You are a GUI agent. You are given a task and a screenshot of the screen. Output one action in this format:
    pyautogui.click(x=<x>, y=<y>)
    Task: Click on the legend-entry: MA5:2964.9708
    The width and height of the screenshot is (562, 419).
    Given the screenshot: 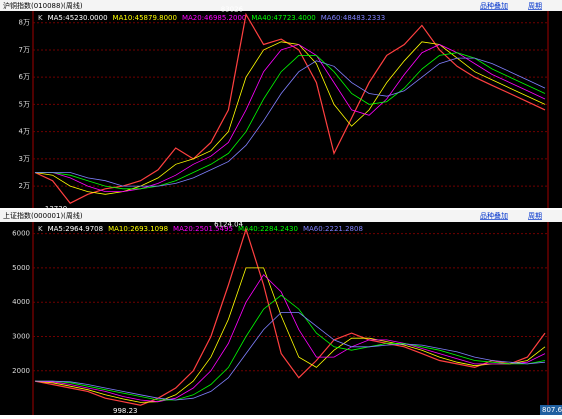 What is the action you would take?
    pyautogui.click(x=76, y=229)
    